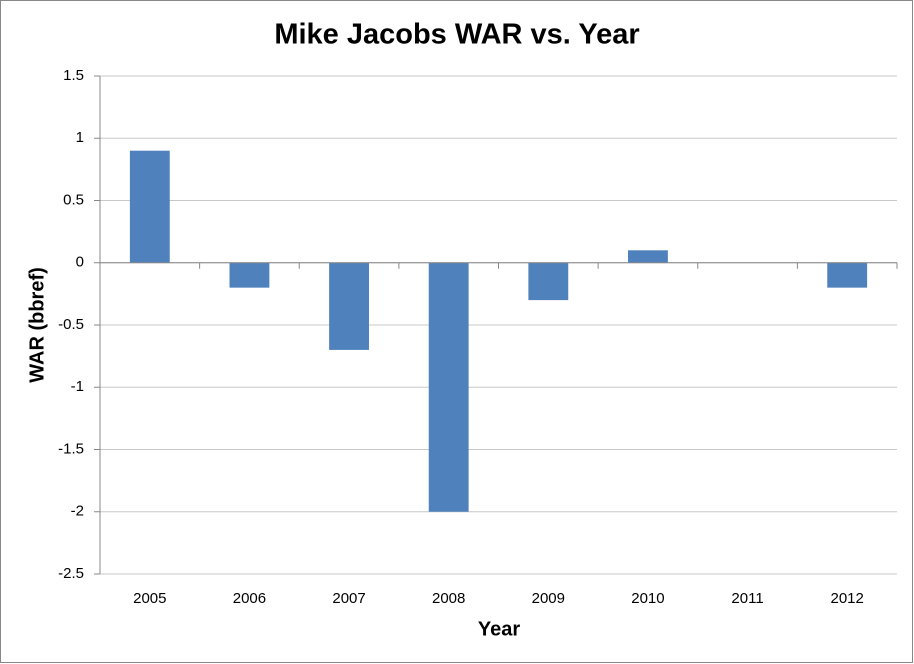 The width and height of the screenshot is (914, 664). Describe the element at coordinates (73, 199) in the screenshot. I see `y-tick-label: 0.5` at that location.